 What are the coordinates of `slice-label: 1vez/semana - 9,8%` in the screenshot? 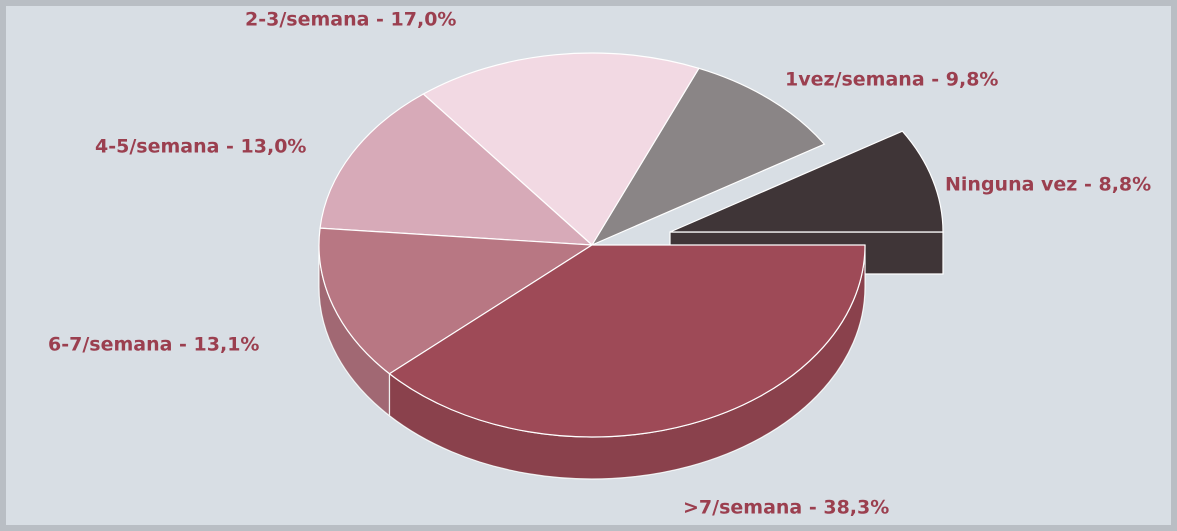 It's located at (891, 80).